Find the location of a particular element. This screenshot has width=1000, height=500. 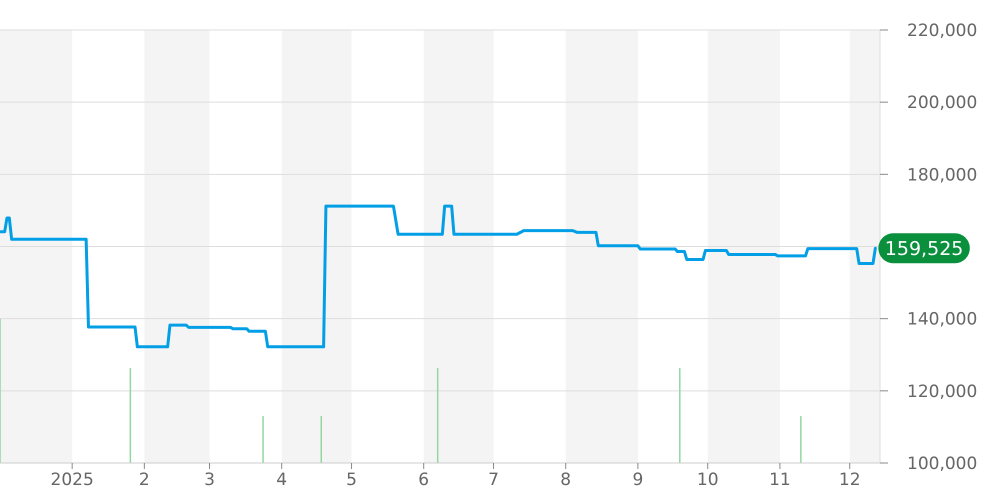

x-tick-label: 11 is located at coordinates (780, 480).